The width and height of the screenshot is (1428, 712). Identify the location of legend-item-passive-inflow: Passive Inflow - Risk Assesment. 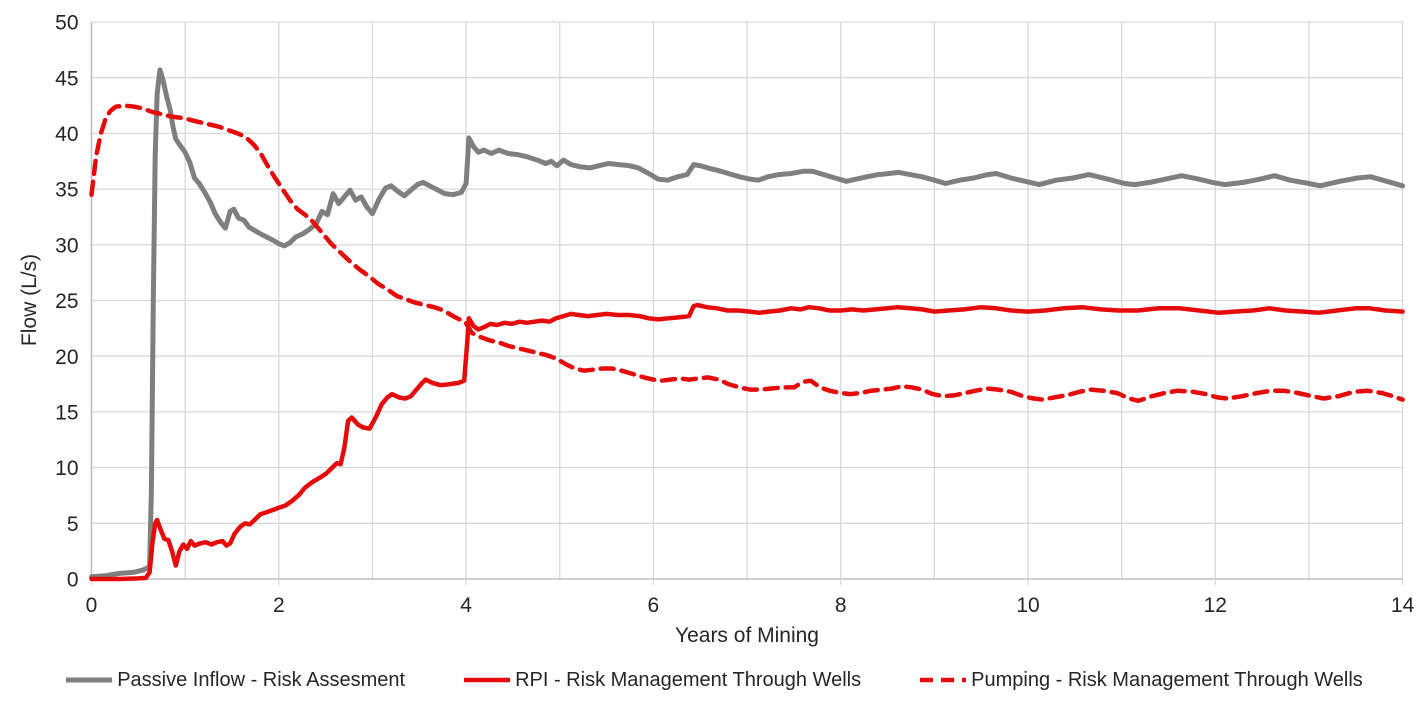
(235, 680).